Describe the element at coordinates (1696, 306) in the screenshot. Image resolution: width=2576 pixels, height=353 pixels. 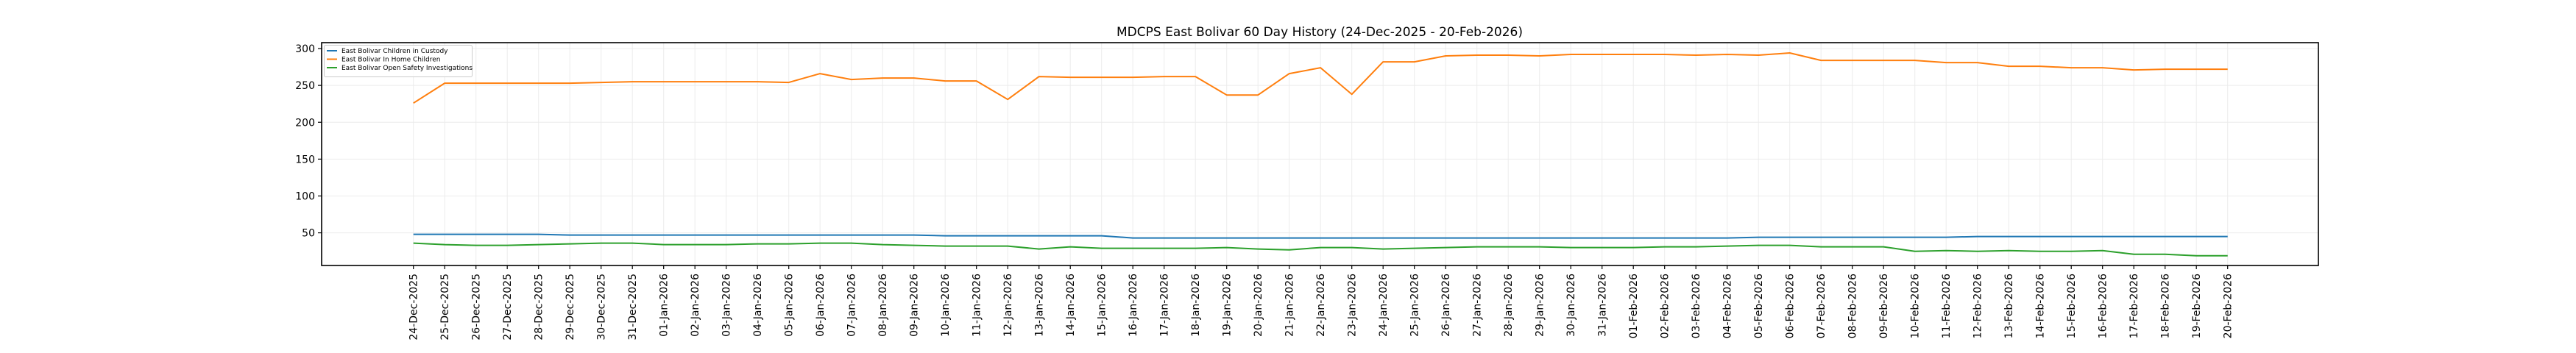
I see `x-tick-label: 03-Feb-2026` at that location.